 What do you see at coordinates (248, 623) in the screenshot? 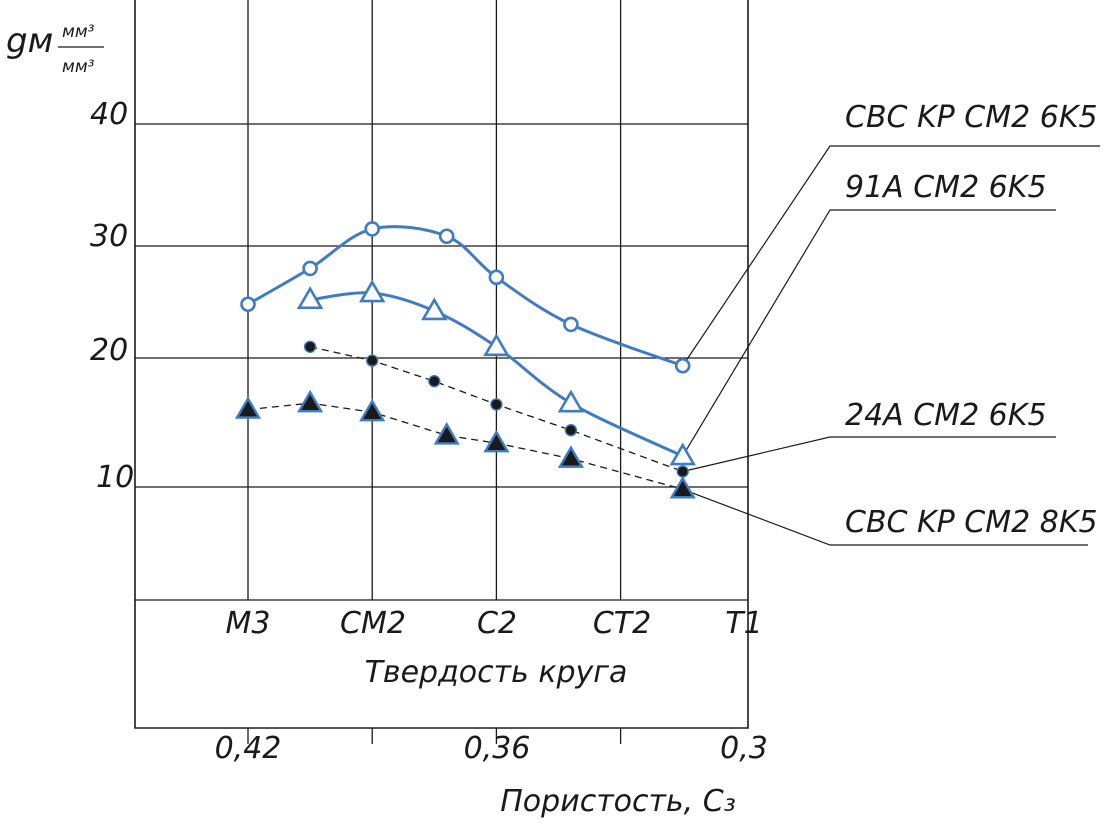
I see `x-tick-label: M3` at bounding box center [248, 623].